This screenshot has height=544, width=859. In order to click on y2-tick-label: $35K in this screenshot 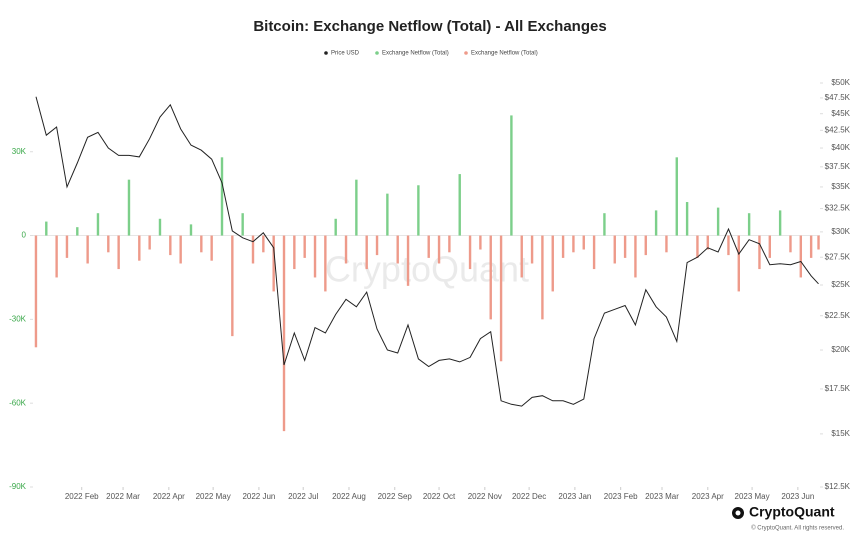, I will do `click(840, 186)`.